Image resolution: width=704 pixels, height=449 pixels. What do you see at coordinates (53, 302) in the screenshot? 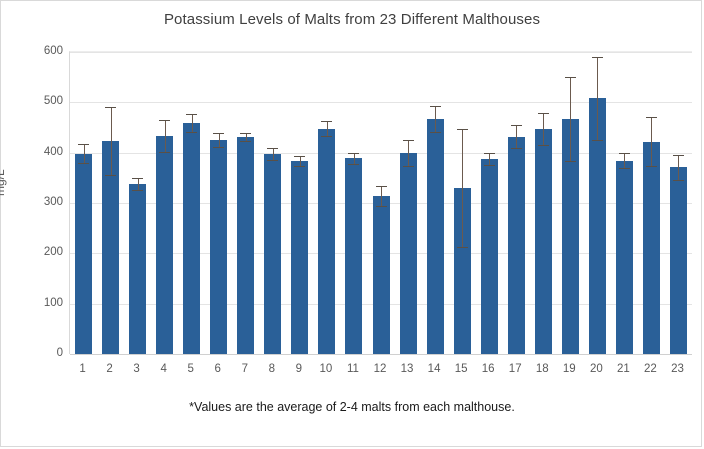
I see `y-axis-tick-label: 100` at bounding box center [53, 302].